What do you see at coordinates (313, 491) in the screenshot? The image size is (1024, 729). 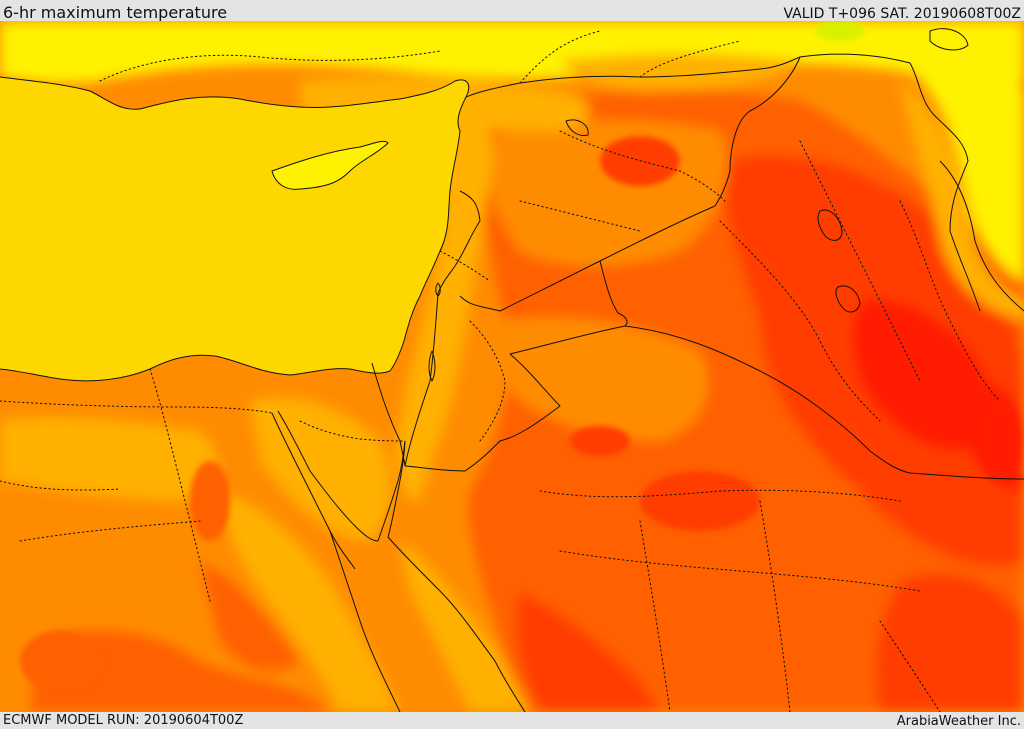 I see `gulf-of-suez-west` at bounding box center [313, 491].